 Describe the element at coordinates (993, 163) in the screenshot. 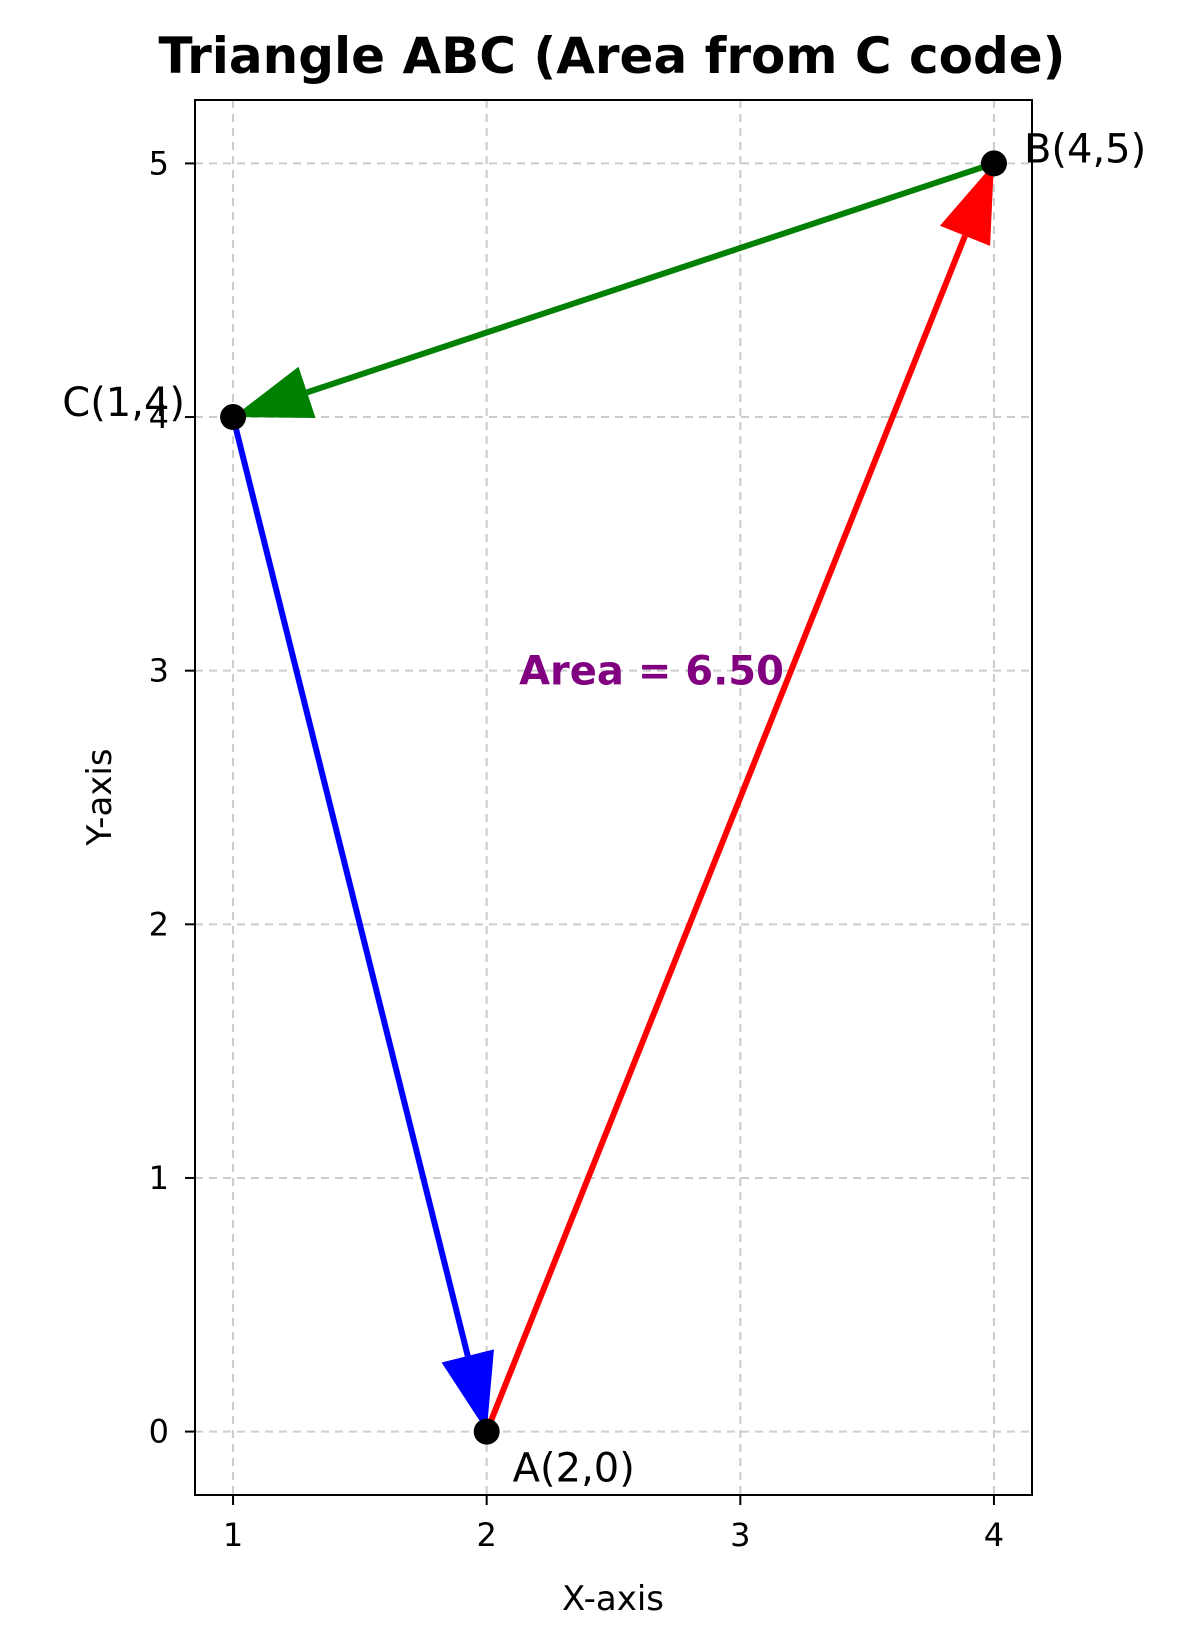

I see `point-b` at that location.